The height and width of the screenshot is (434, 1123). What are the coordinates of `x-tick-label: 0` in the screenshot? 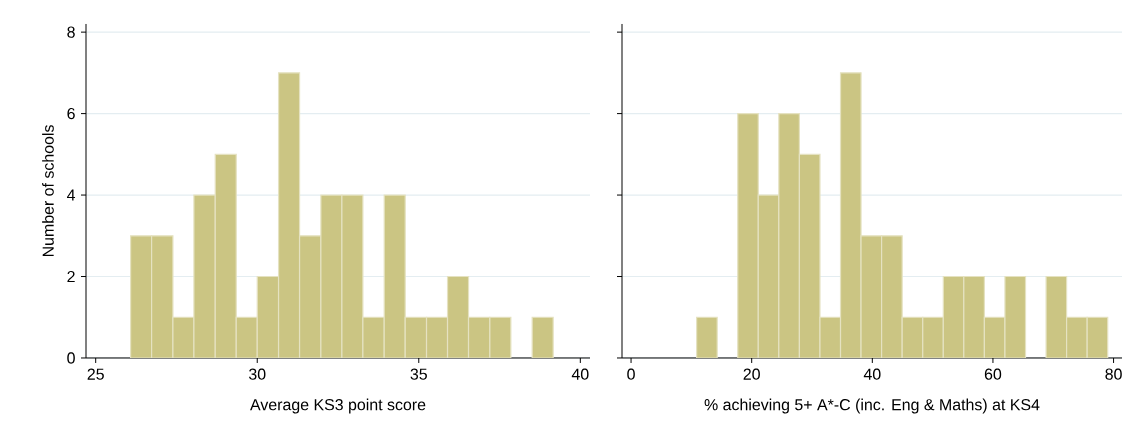 It's located at (631, 374).